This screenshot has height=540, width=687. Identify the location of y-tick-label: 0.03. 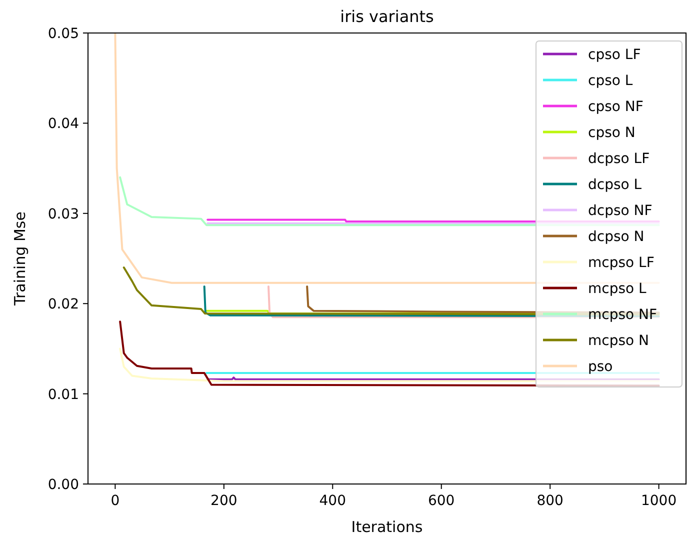
(63, 214).